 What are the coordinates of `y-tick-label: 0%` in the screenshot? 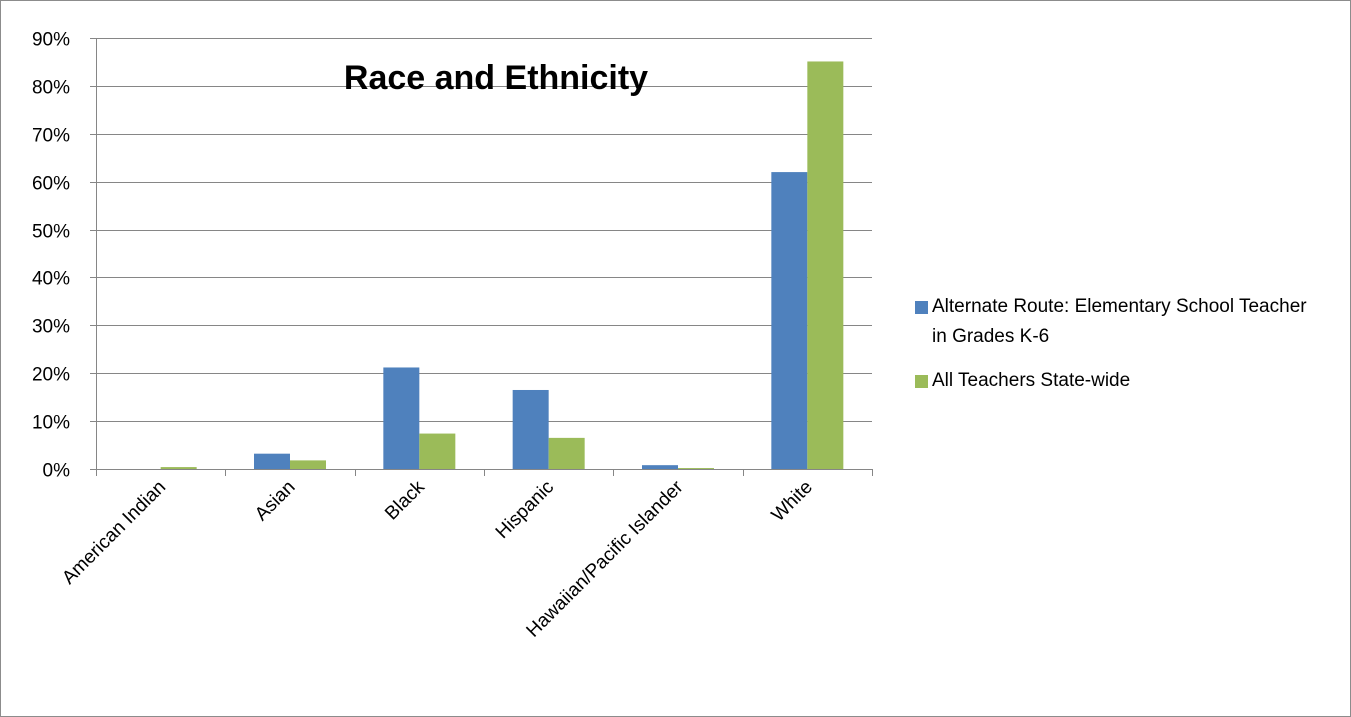 It's located at (57, 471).